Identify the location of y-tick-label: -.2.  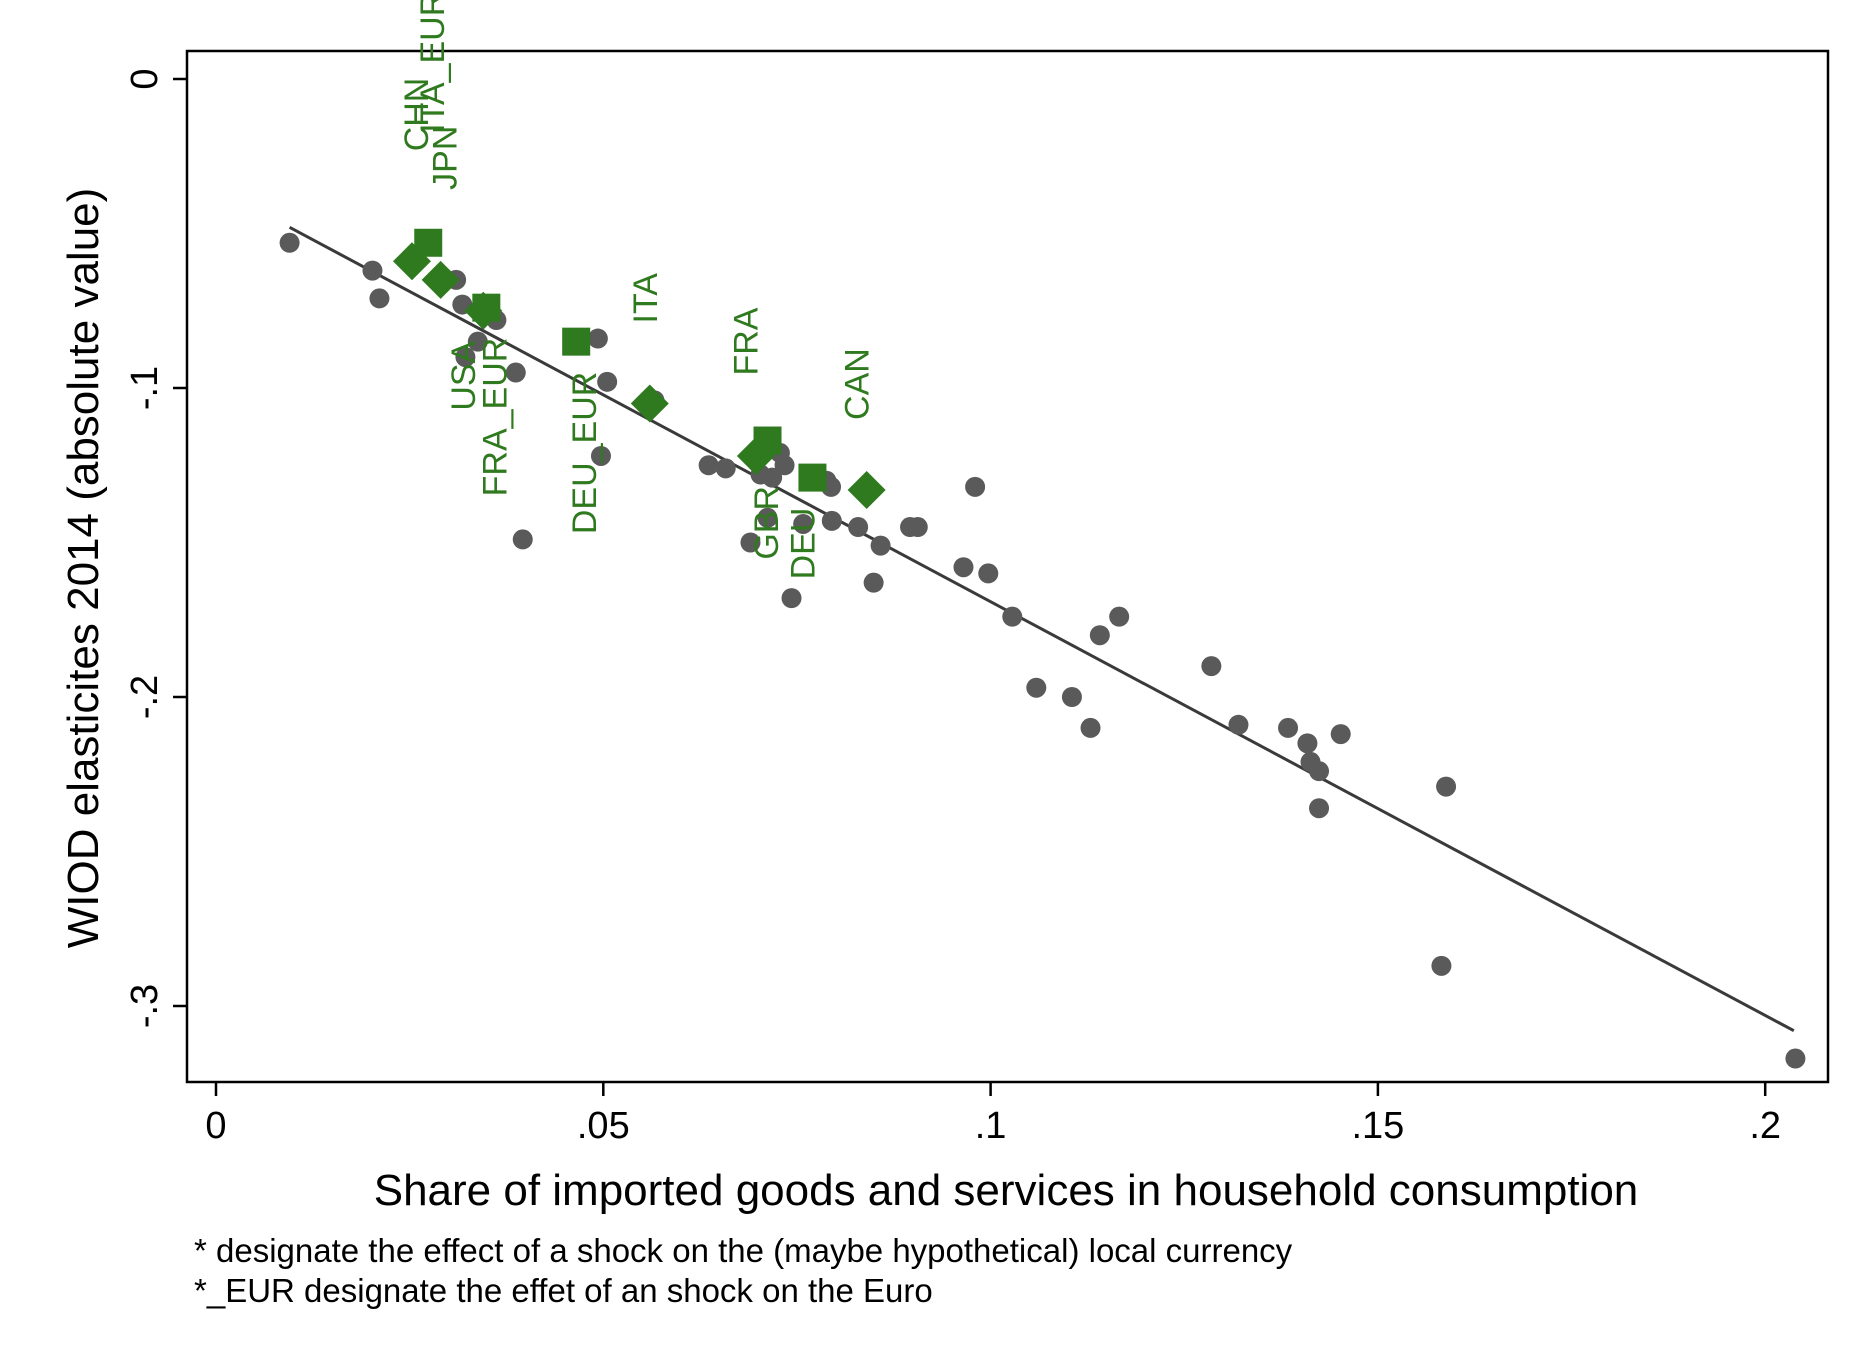
(145, 697).